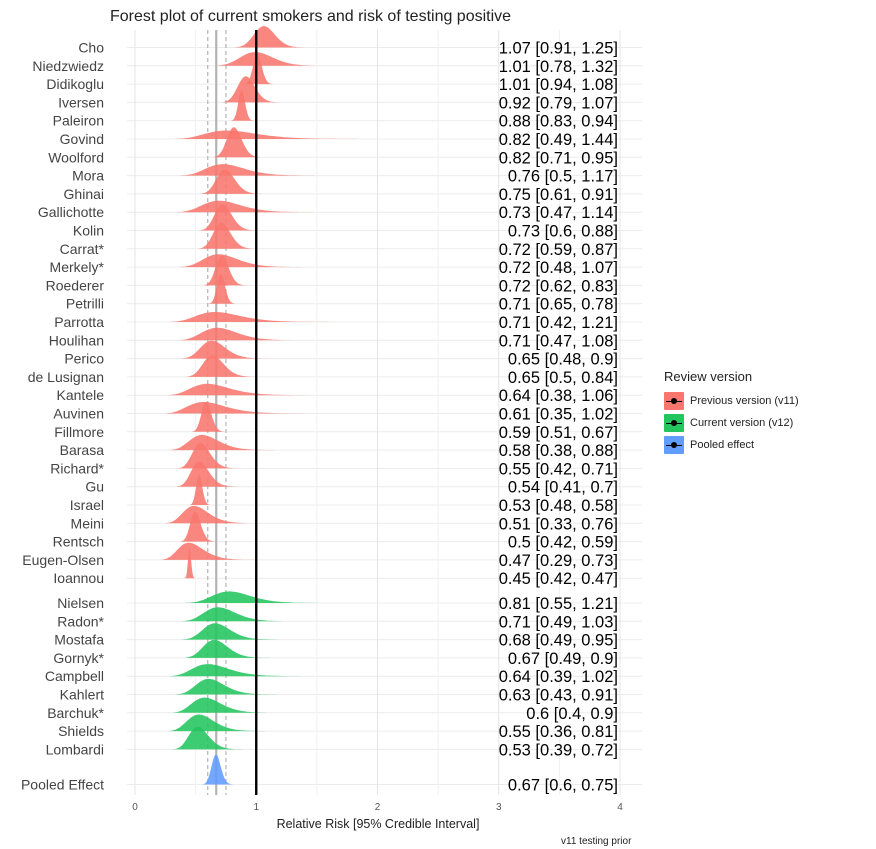 This screenshot has width=876, height=849. What do you see at coordinates (200, 490) in the screenshot?
I see `density-israel` at bounding box center [200, 490].